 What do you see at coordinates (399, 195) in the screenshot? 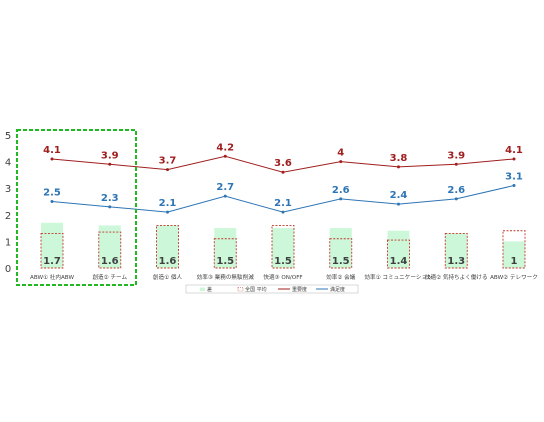
I see `line-point-label: 2.4` at bounding box center [399, 195].